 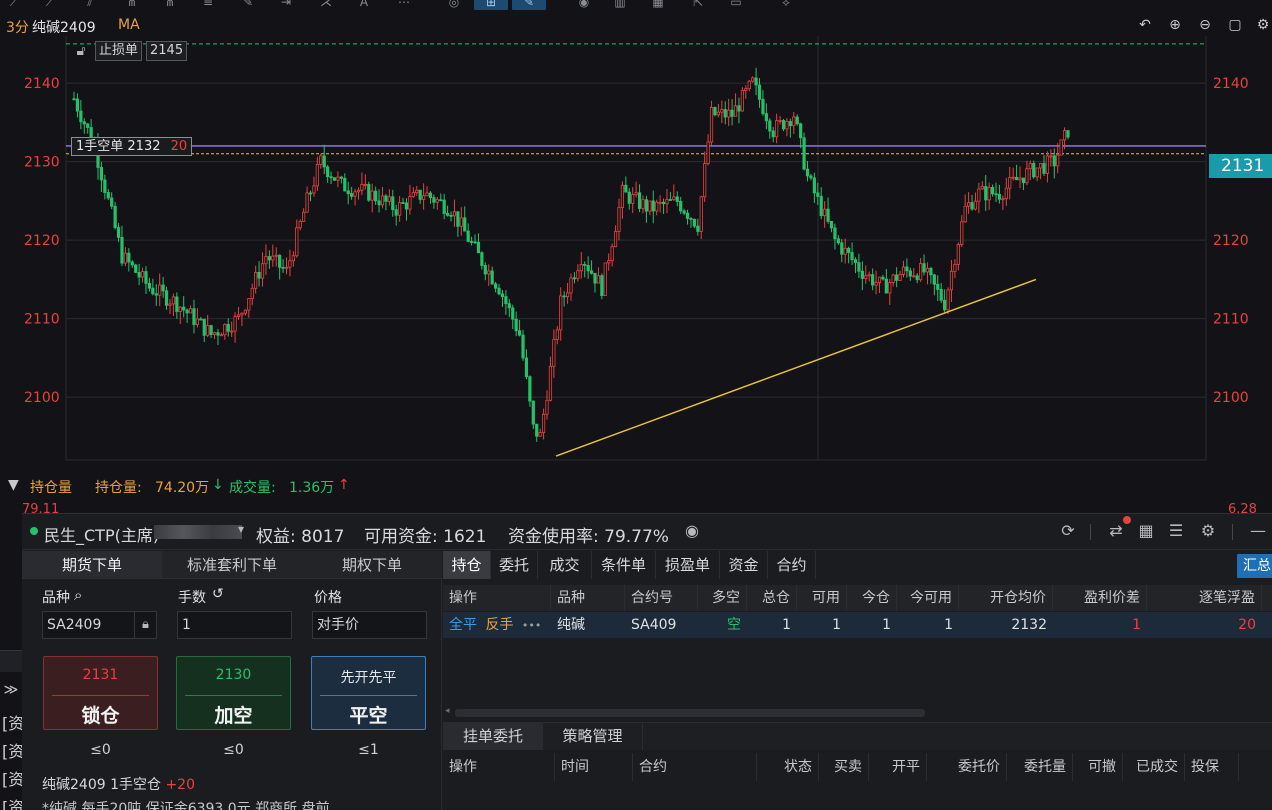 I want to click on tab-stop-orders: 损盈单, so click(x=688, y=565).